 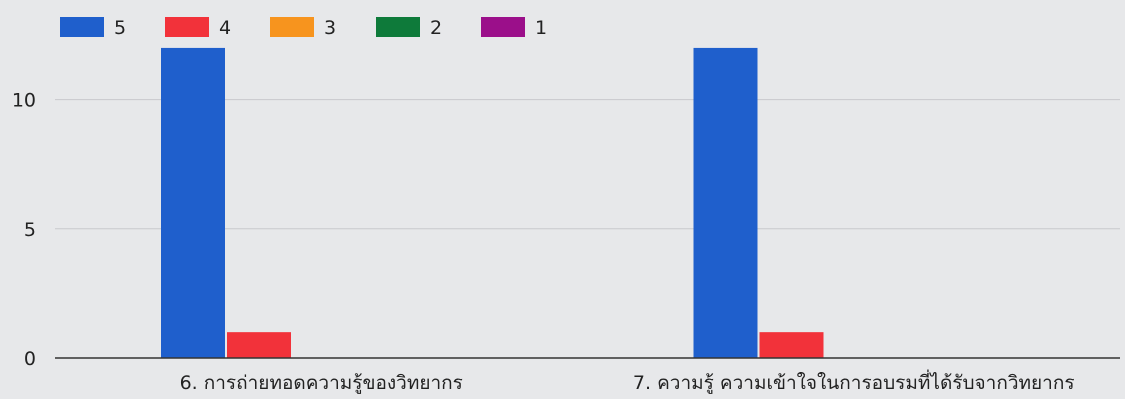 What do you see at coordinates (30, 359) in the screenshot?
I see `y-tick-label: 0` at bounding box center [30, 359].